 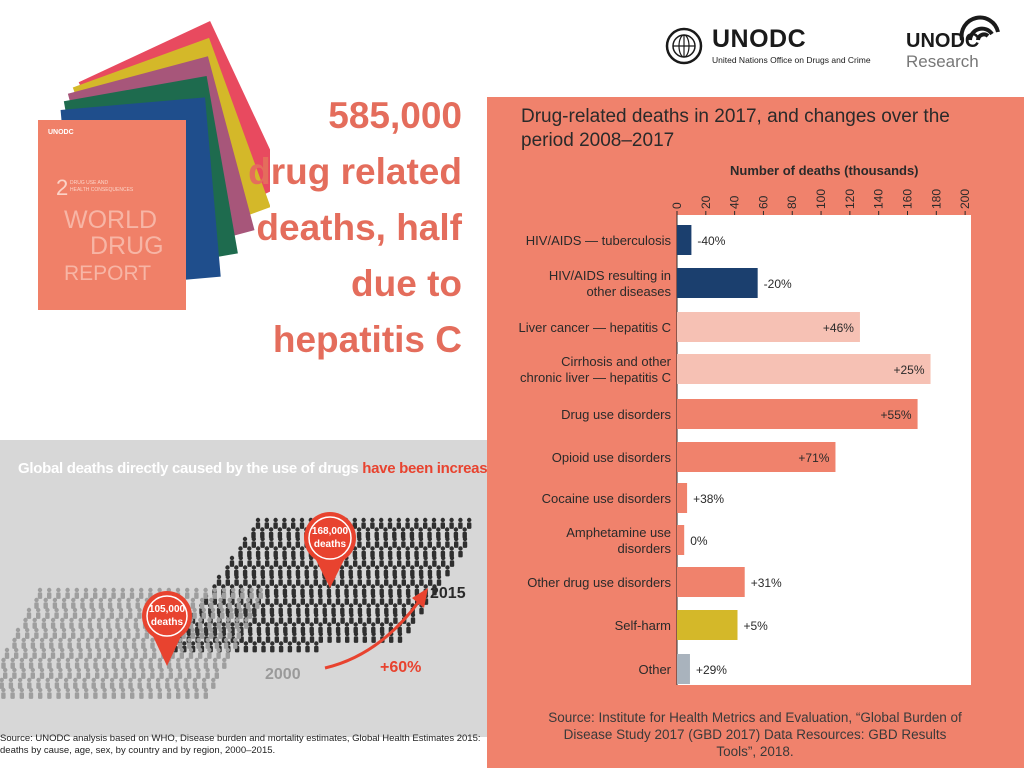 What do you see at coordinates (330, 531) in the screenshot?
I see `pin-label-2015-value: 168,000` at bounding box center [330, 531].